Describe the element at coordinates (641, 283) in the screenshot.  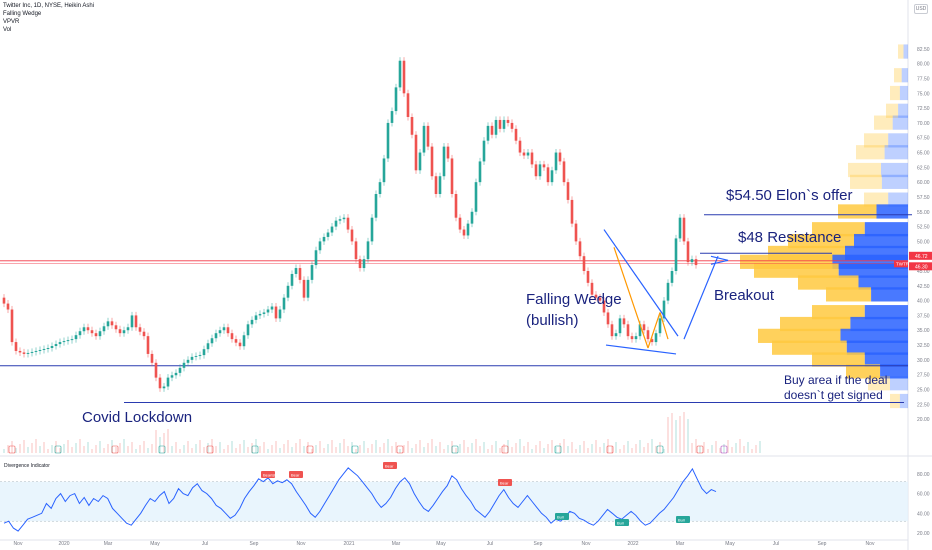
I see `wedge-upper-line` at that location.